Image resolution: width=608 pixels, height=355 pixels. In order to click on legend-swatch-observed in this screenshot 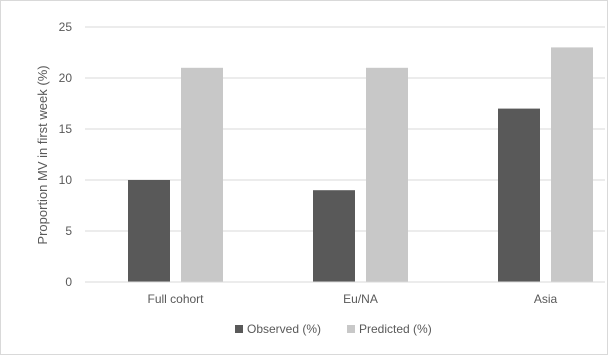, I will do `click(239, 329)`.